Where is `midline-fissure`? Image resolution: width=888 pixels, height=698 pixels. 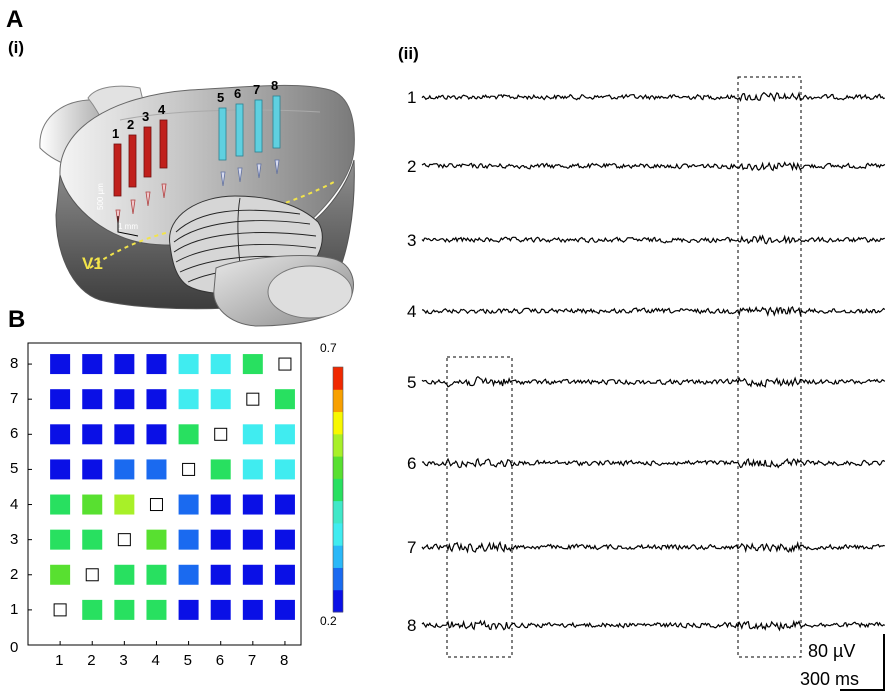 midline-fissure is located at coordinates (220, 115).